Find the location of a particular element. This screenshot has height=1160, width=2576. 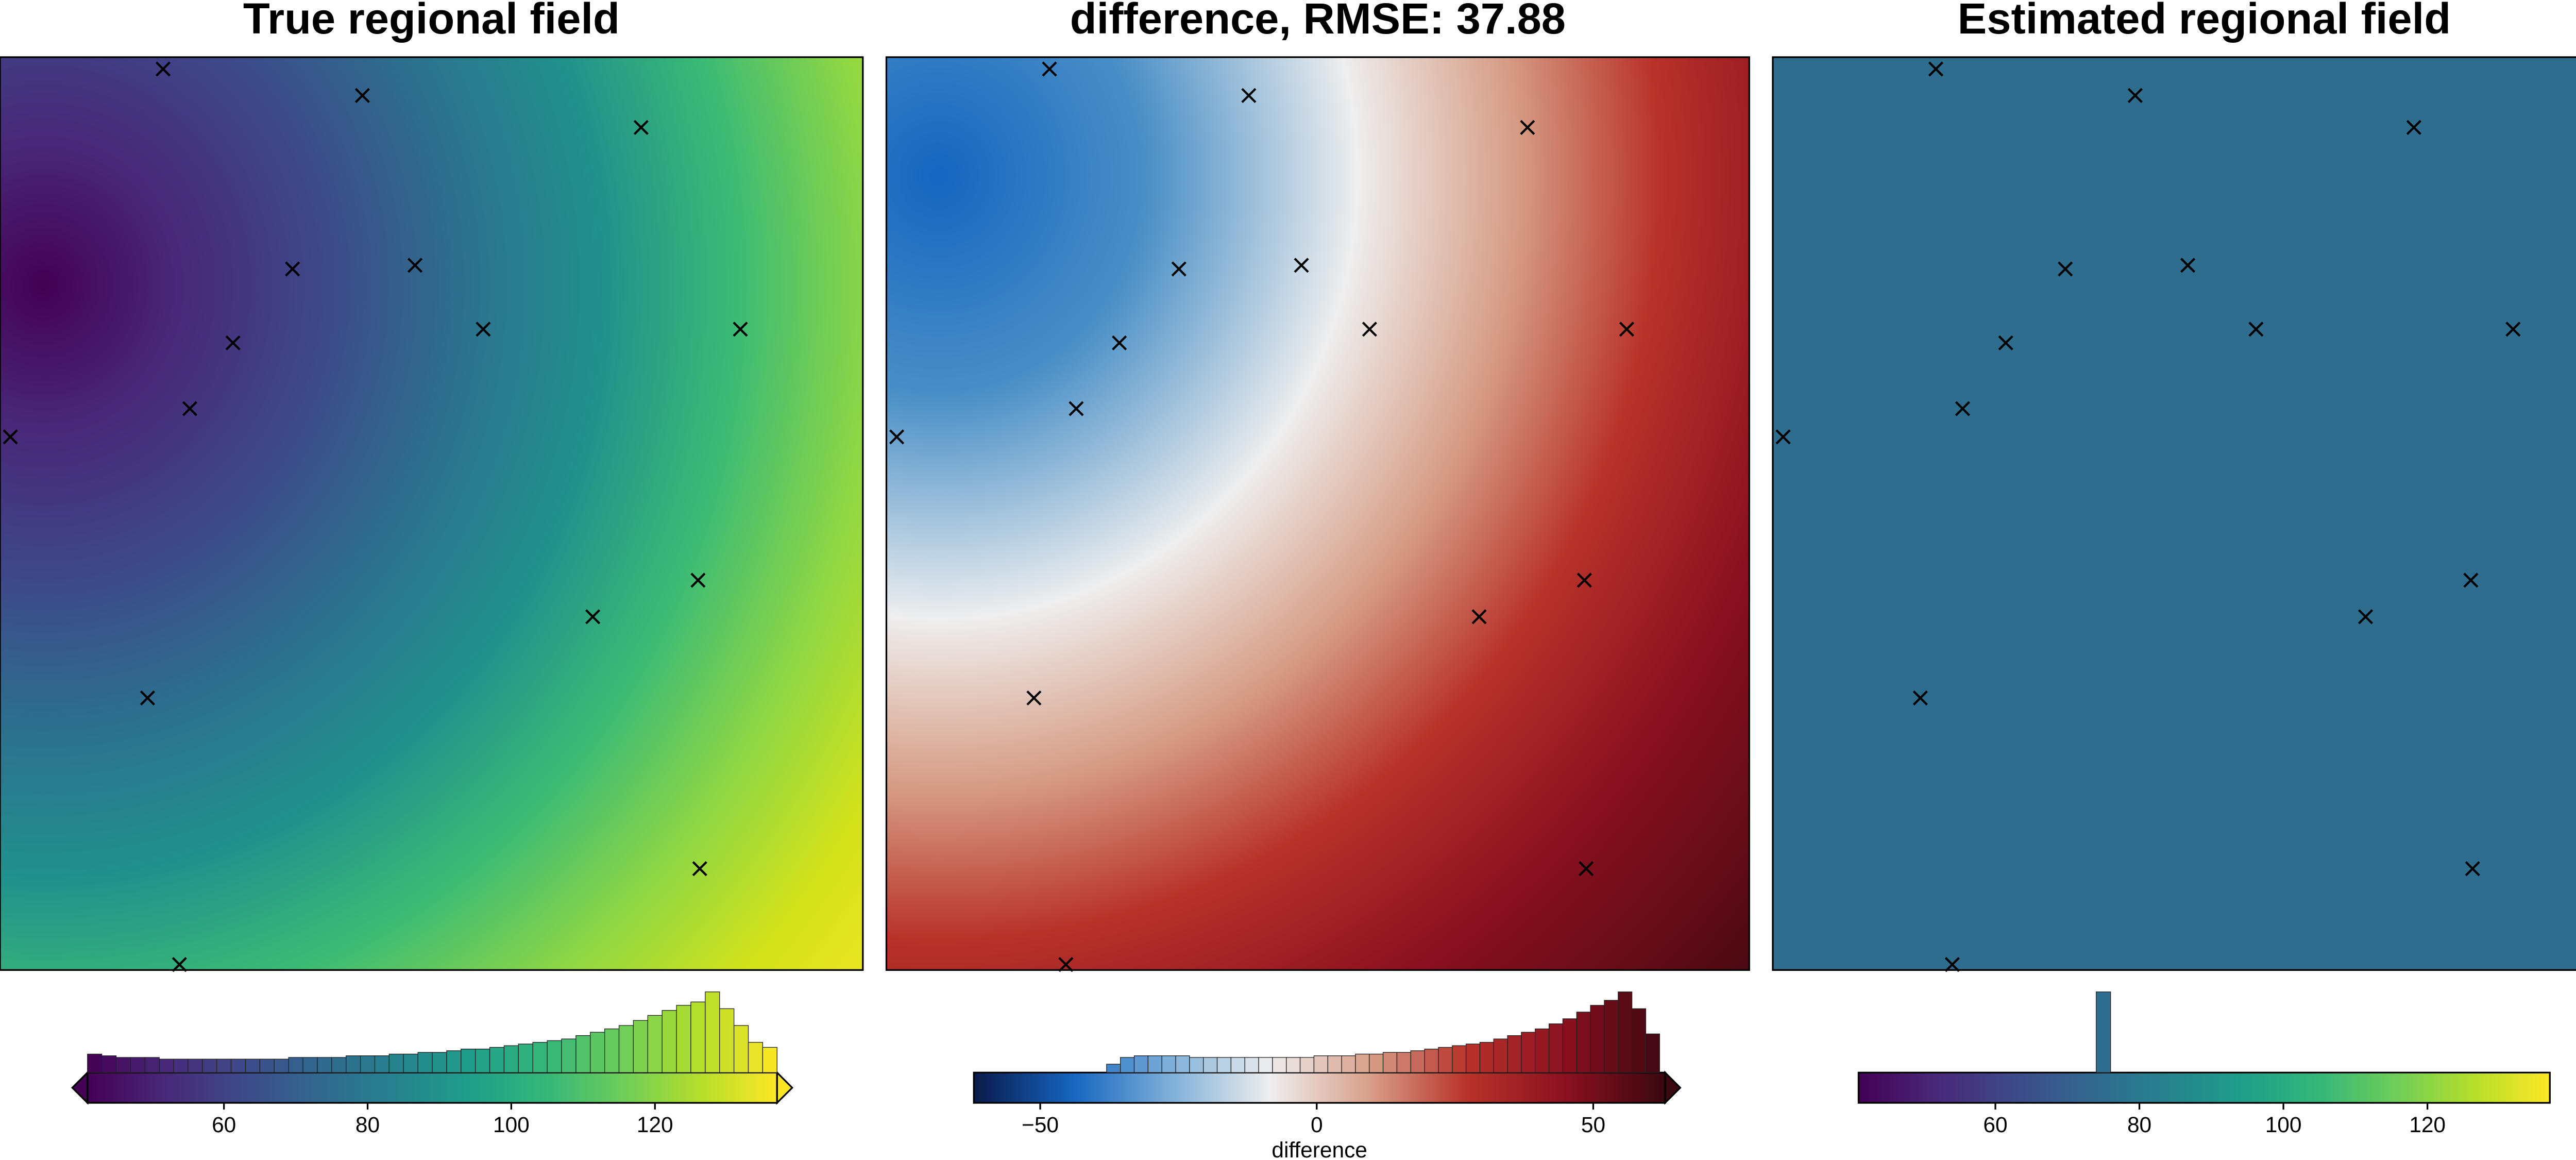

panel-title: Estimated regional field is located at coordinates (2204, 21).